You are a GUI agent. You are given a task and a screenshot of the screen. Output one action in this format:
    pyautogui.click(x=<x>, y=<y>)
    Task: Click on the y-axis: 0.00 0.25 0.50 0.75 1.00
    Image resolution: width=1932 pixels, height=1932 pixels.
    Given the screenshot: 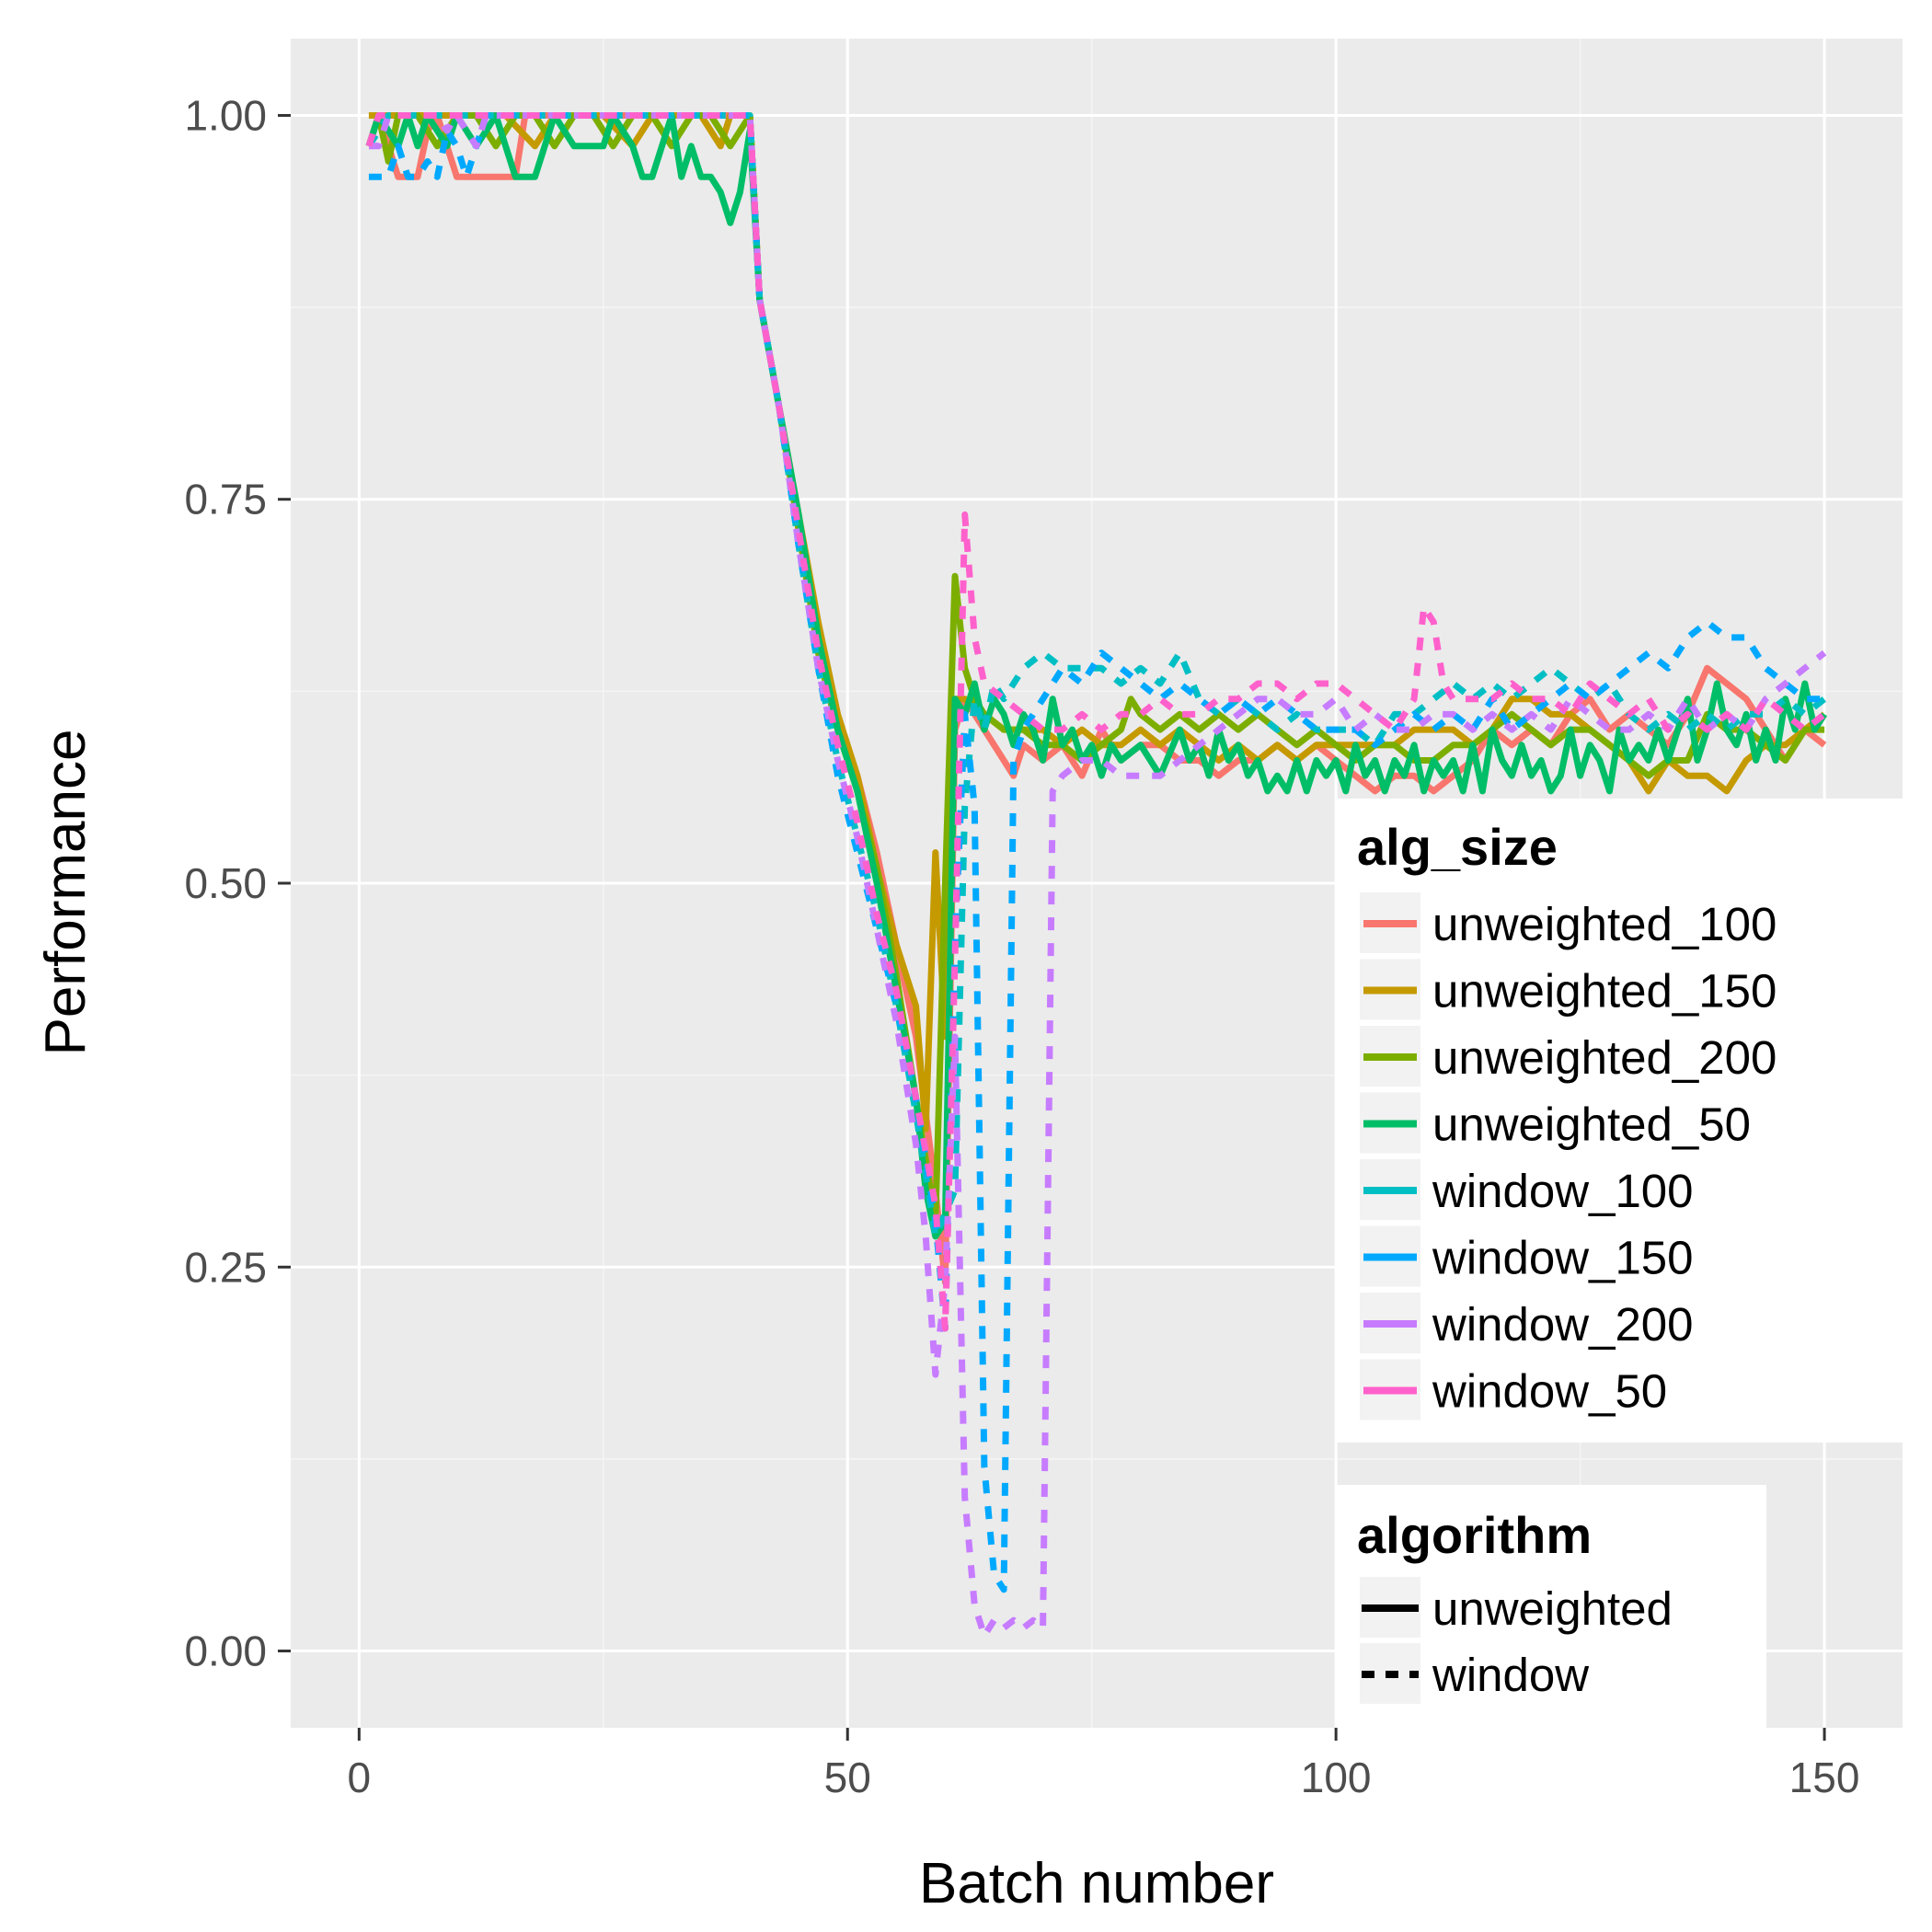 What is the action you would take?
    pyautogui.click(x=237, y=883)
    